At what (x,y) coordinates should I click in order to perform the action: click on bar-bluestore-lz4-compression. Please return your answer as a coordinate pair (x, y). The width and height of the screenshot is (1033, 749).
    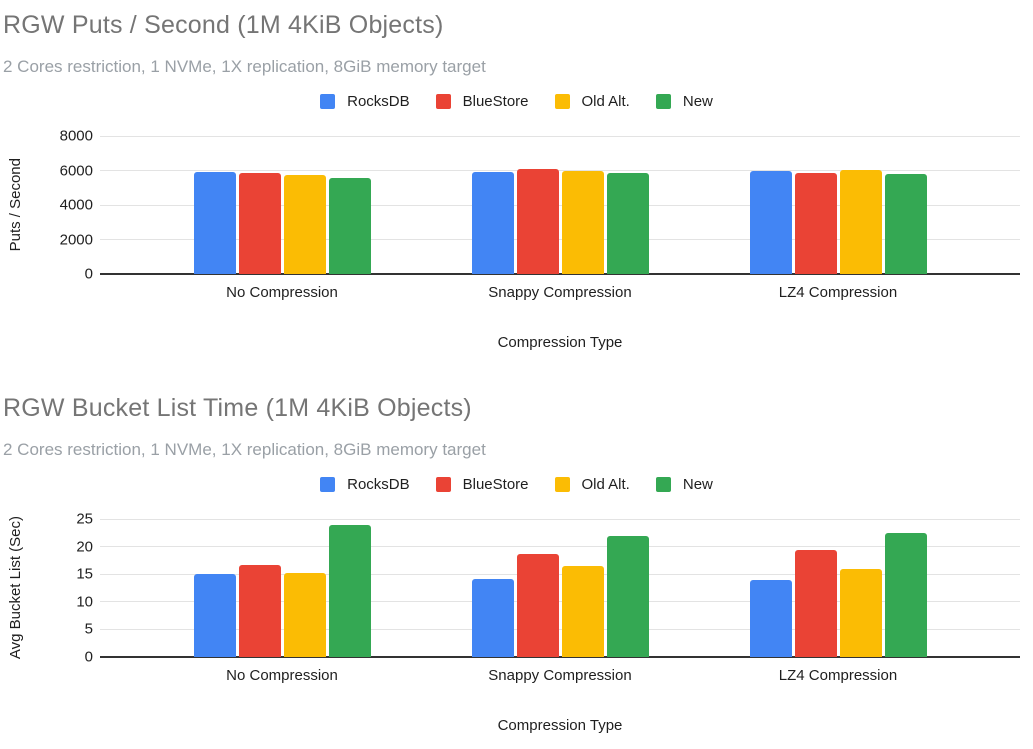
    Looking at the image, I should click on (815, 223).